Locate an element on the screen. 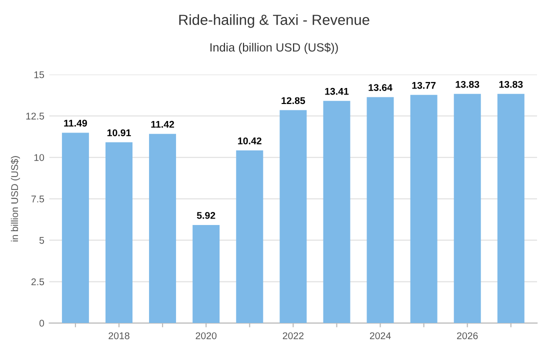 The image size is (548, 355). y-tick-label: 12.5 is located at coordinates (35, 116).